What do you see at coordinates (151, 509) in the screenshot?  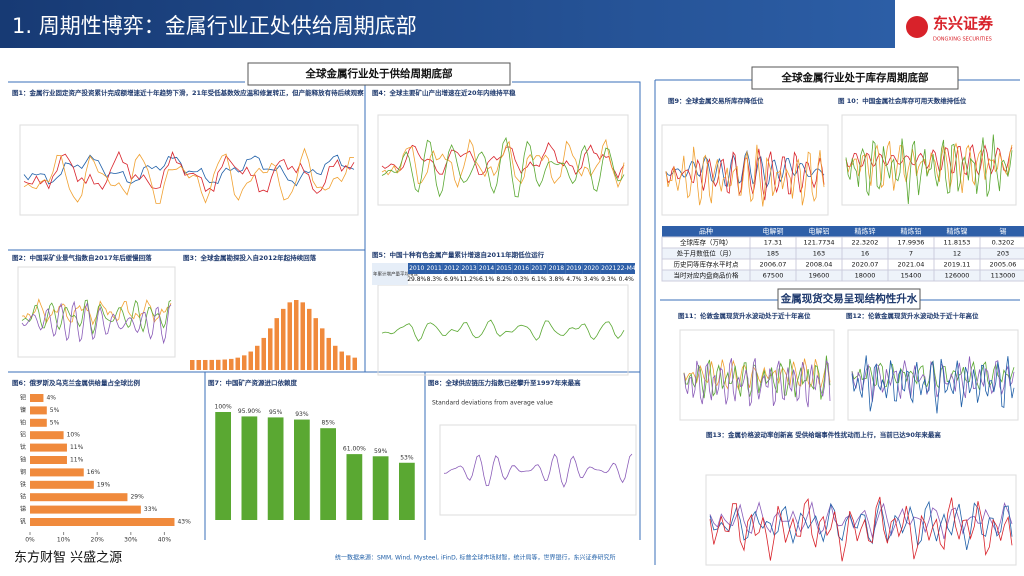 I see `data-label: 33%` at bounding box center [151, 509].